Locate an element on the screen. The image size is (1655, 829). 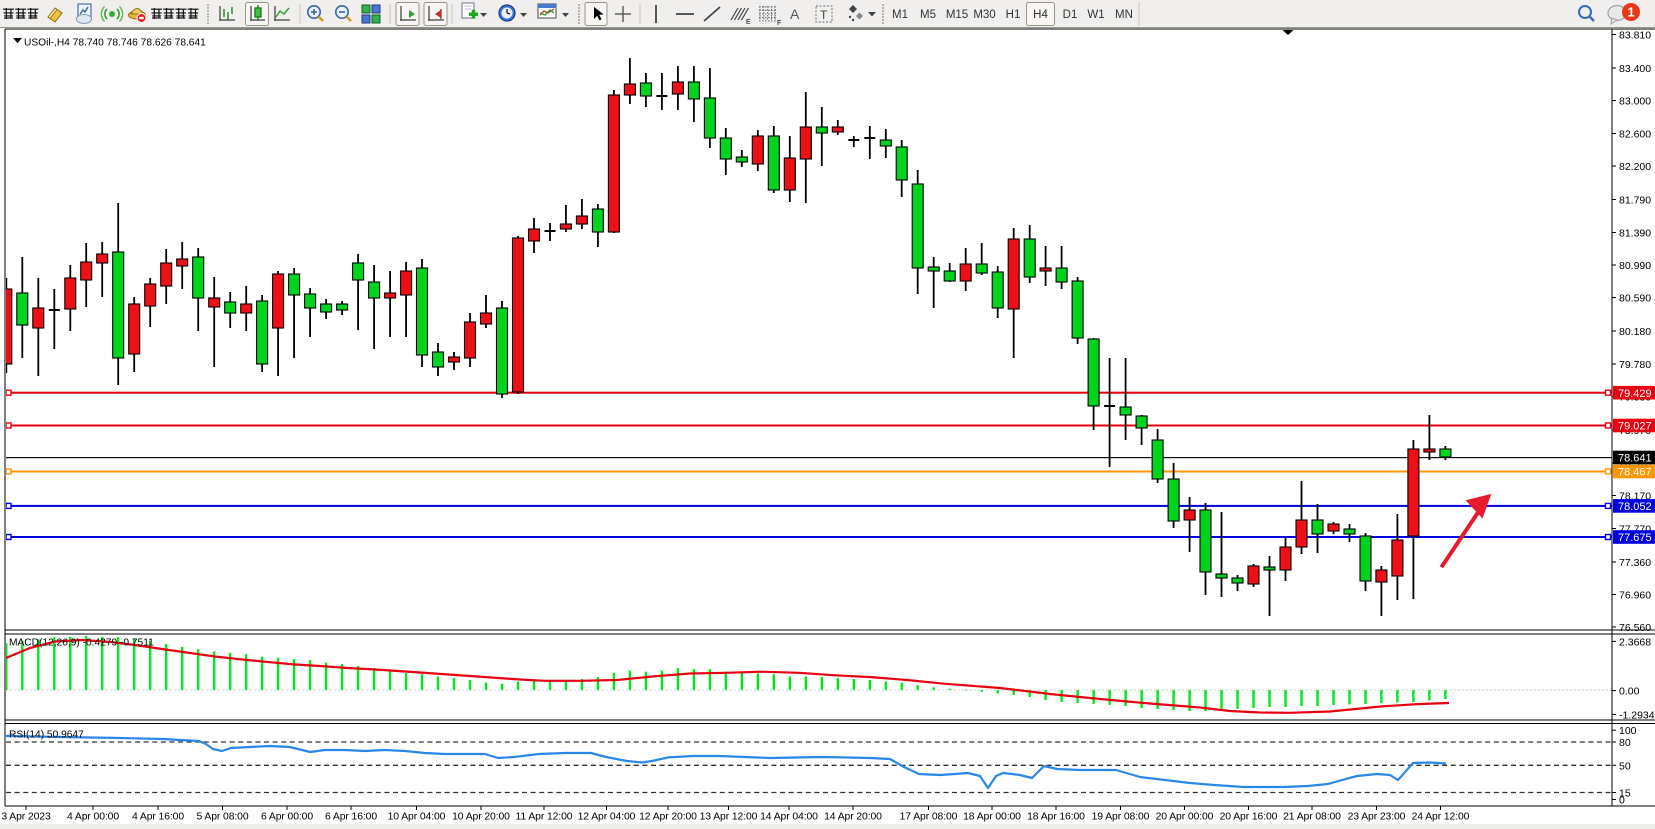
svg-text: 83.400 is located at coordinates (1635, 69).